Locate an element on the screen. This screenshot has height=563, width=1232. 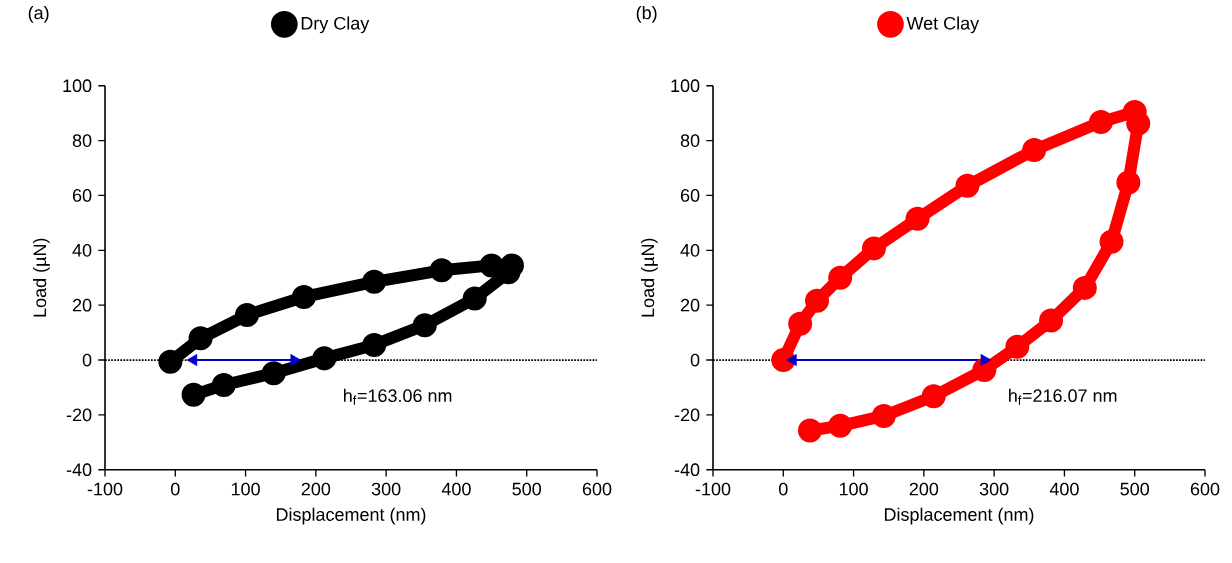
chart-title: (a) is located at coordinates (38, 14).